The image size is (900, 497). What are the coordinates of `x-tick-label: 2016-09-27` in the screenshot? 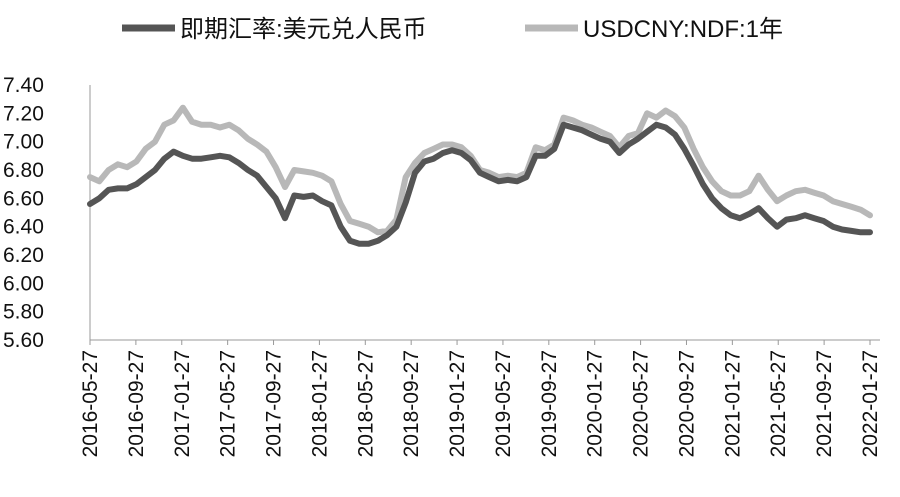 It's located at (136, 403).